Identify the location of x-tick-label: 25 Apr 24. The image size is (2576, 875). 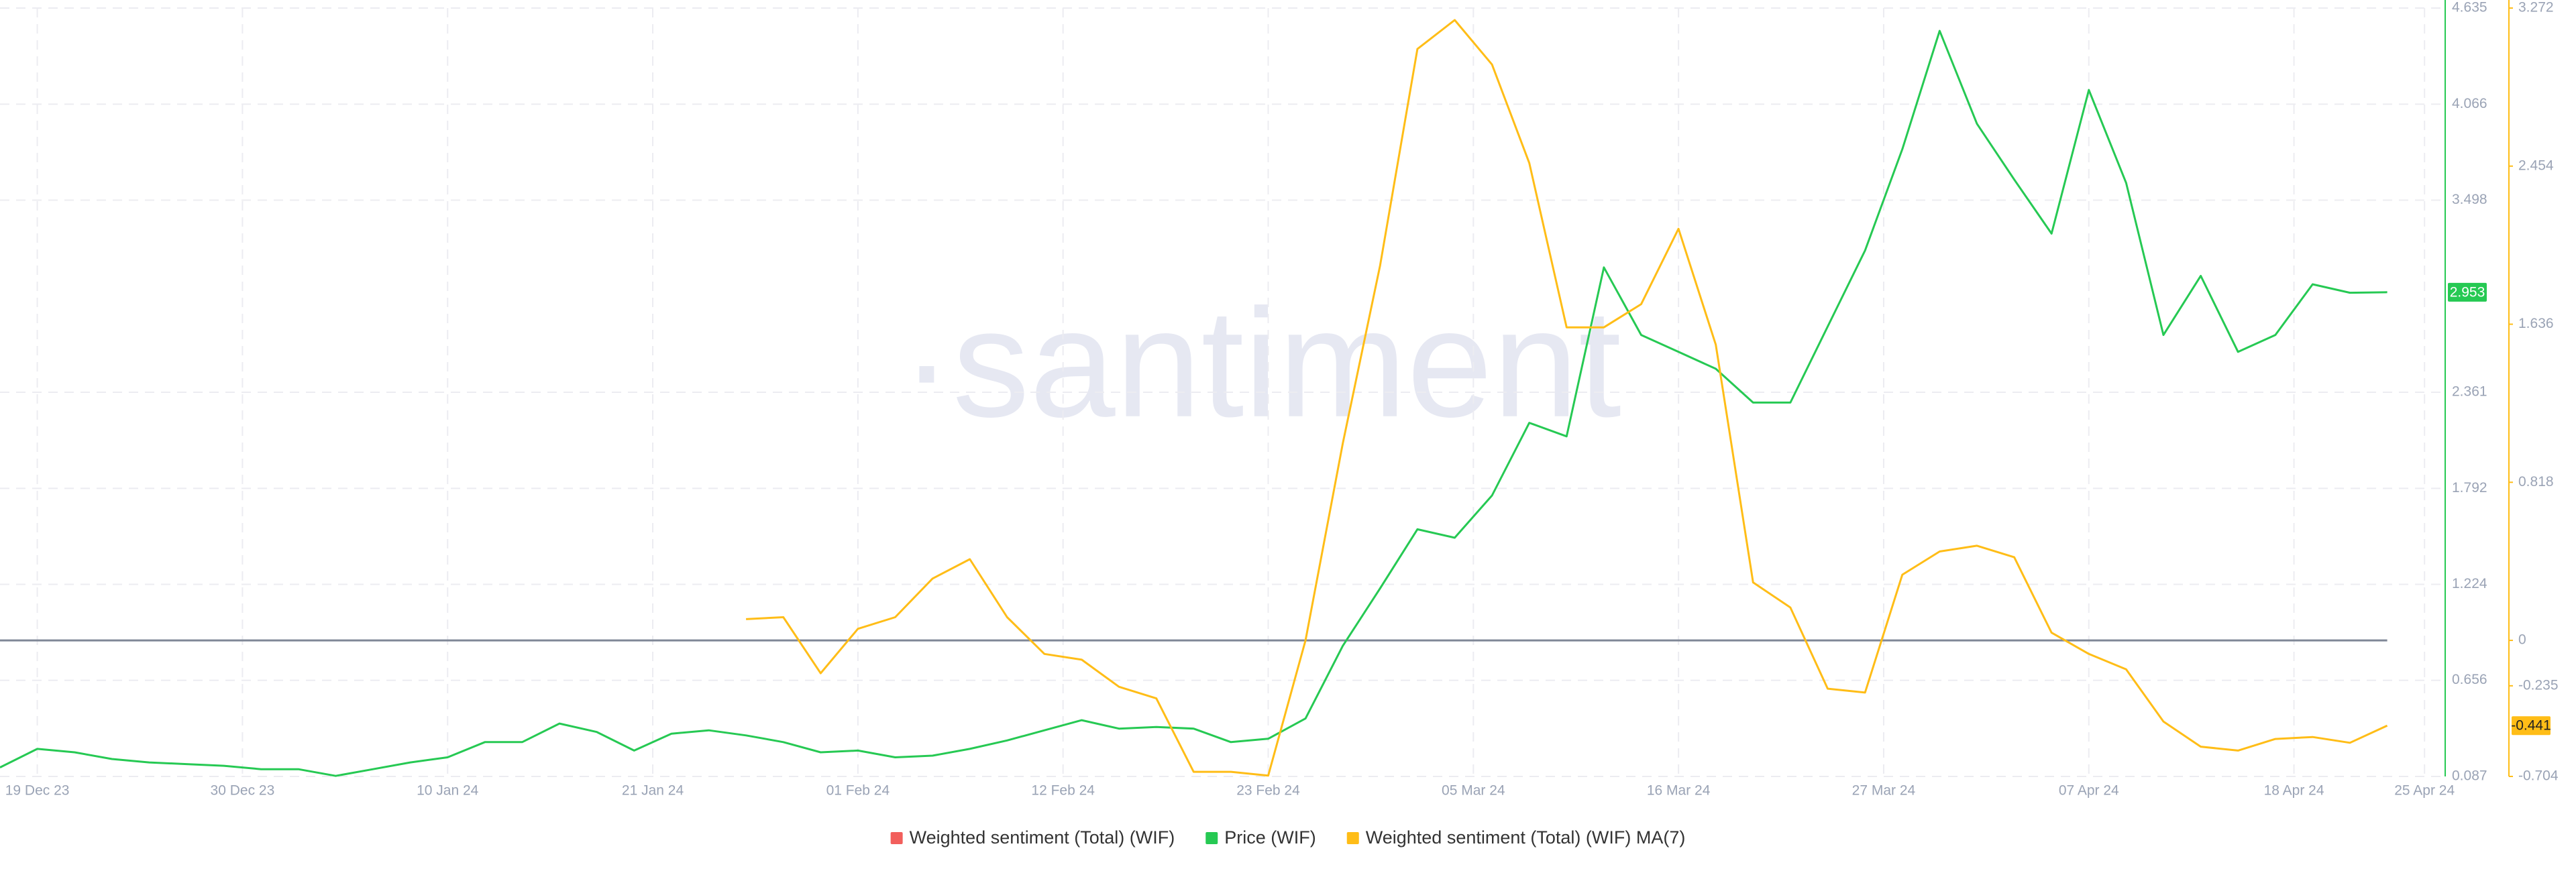
(2424, 791).